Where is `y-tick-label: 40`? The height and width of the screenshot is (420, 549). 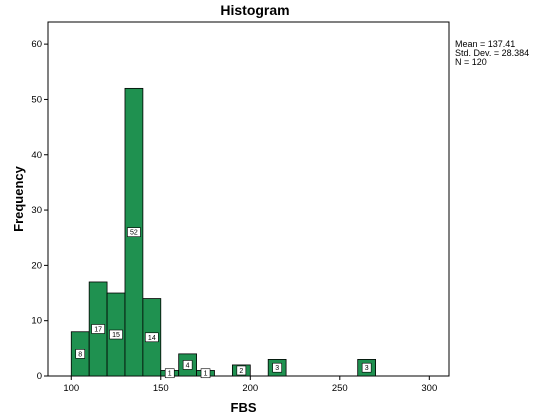 y-tick-label: 40 is located at coordinates (36, 155).